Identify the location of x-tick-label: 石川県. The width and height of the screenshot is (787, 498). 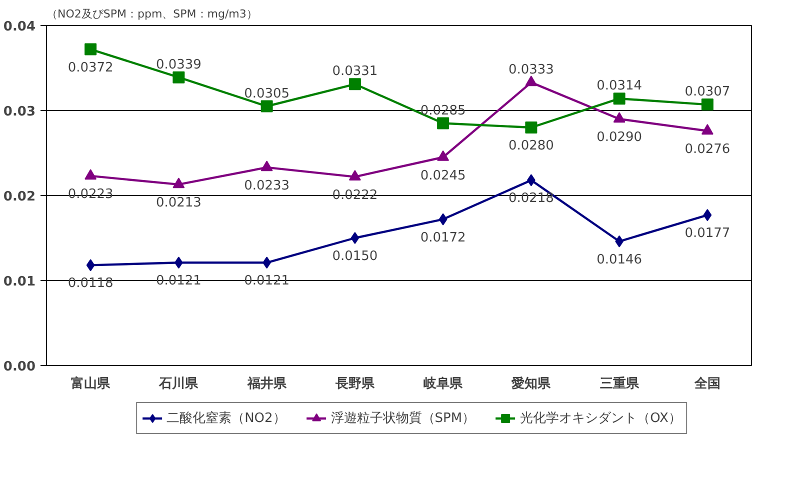
(179, 384).